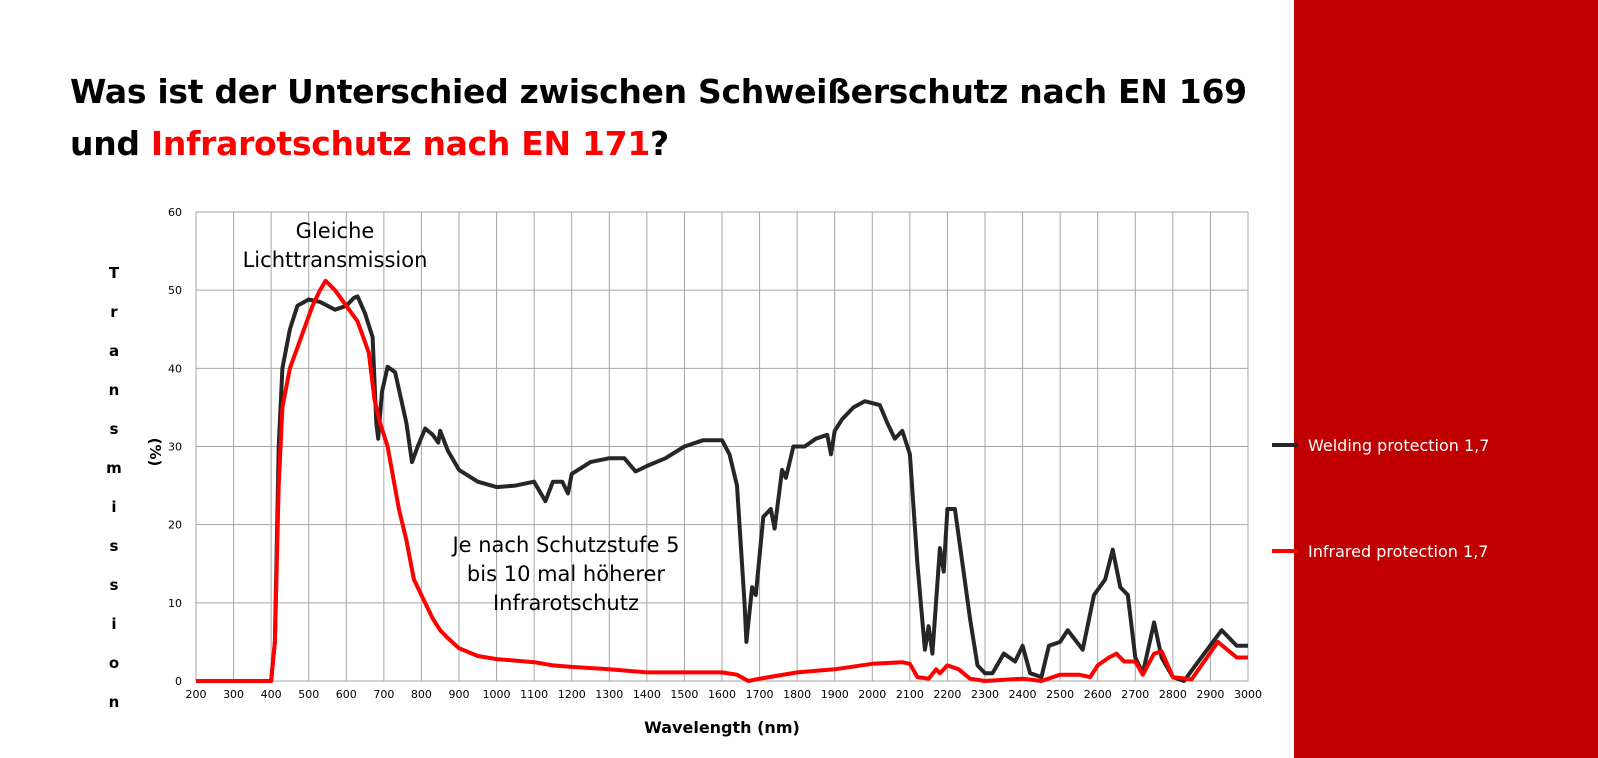  Describe the element at coordinates (684, 694) in the screenshot. I see `x-tick-label: 1500` at that location.